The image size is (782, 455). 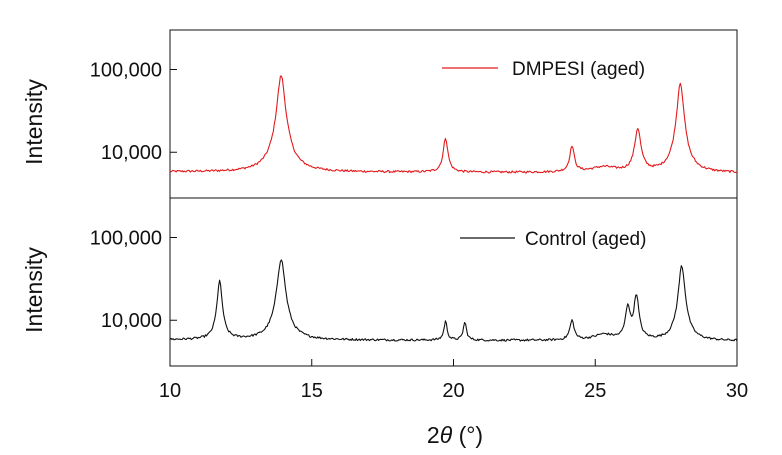 I want to click on x-tick-label: 25, so click(x=595, y=391).